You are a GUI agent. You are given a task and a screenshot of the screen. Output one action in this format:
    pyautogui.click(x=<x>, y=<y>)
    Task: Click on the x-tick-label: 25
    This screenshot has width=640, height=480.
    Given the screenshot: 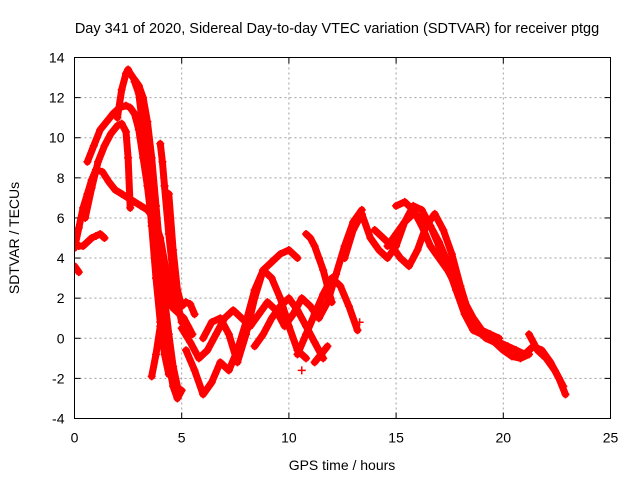 What is the action you would take?
    pyautogui.click(x=611, y=438)
    